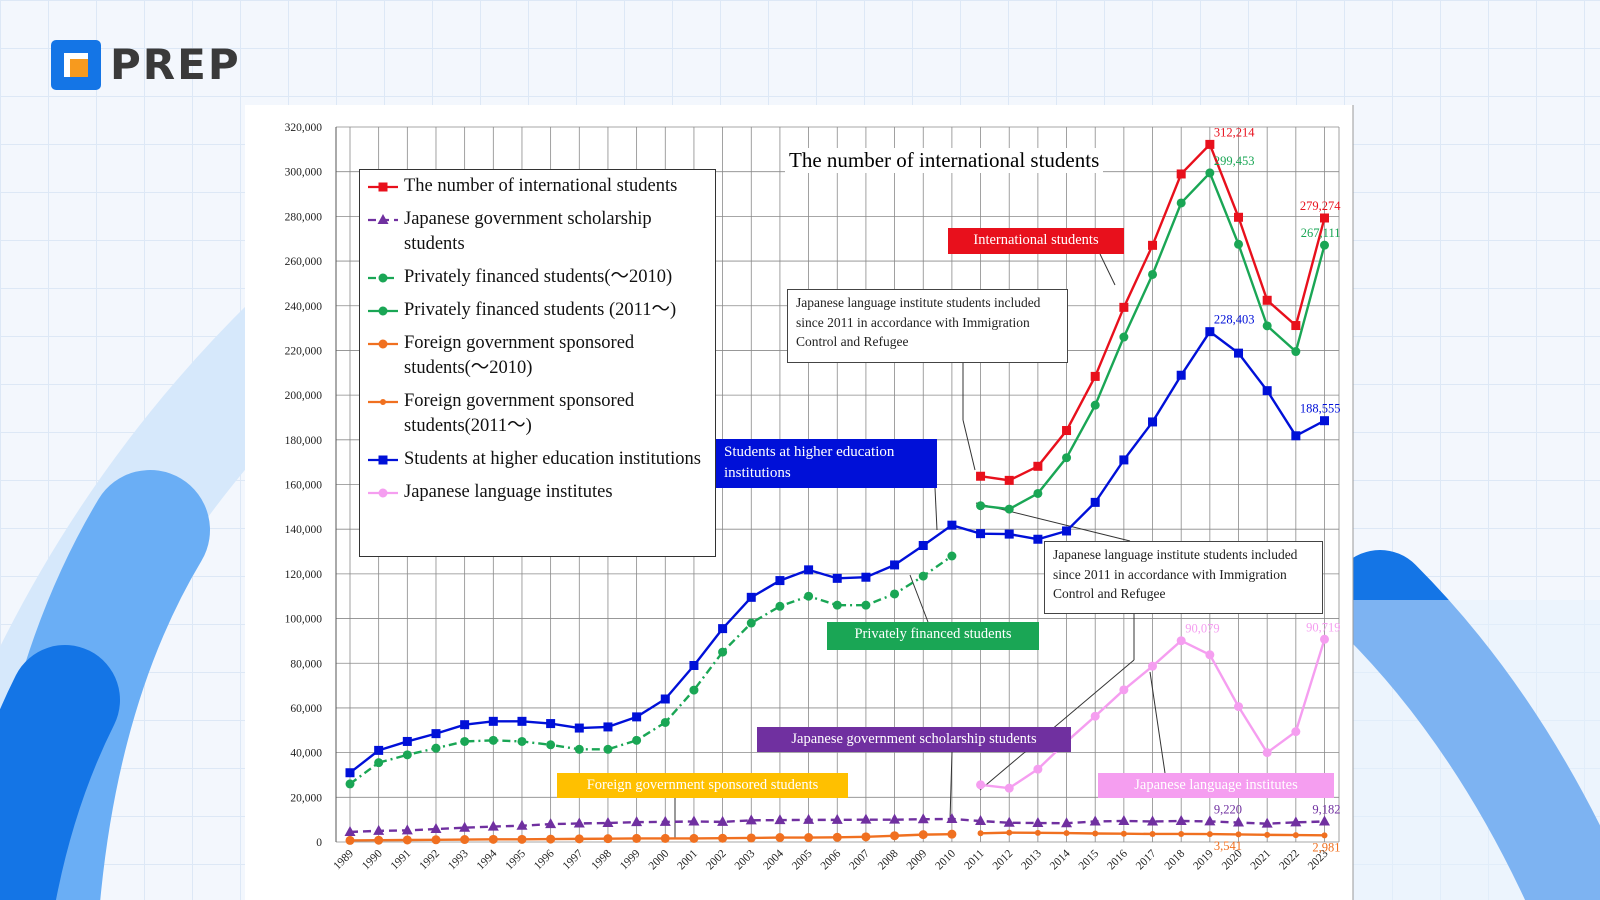 Image resolution: width=1600 pixels, height=900 pixels. I want to click on legend-marker, so click(383, 311).